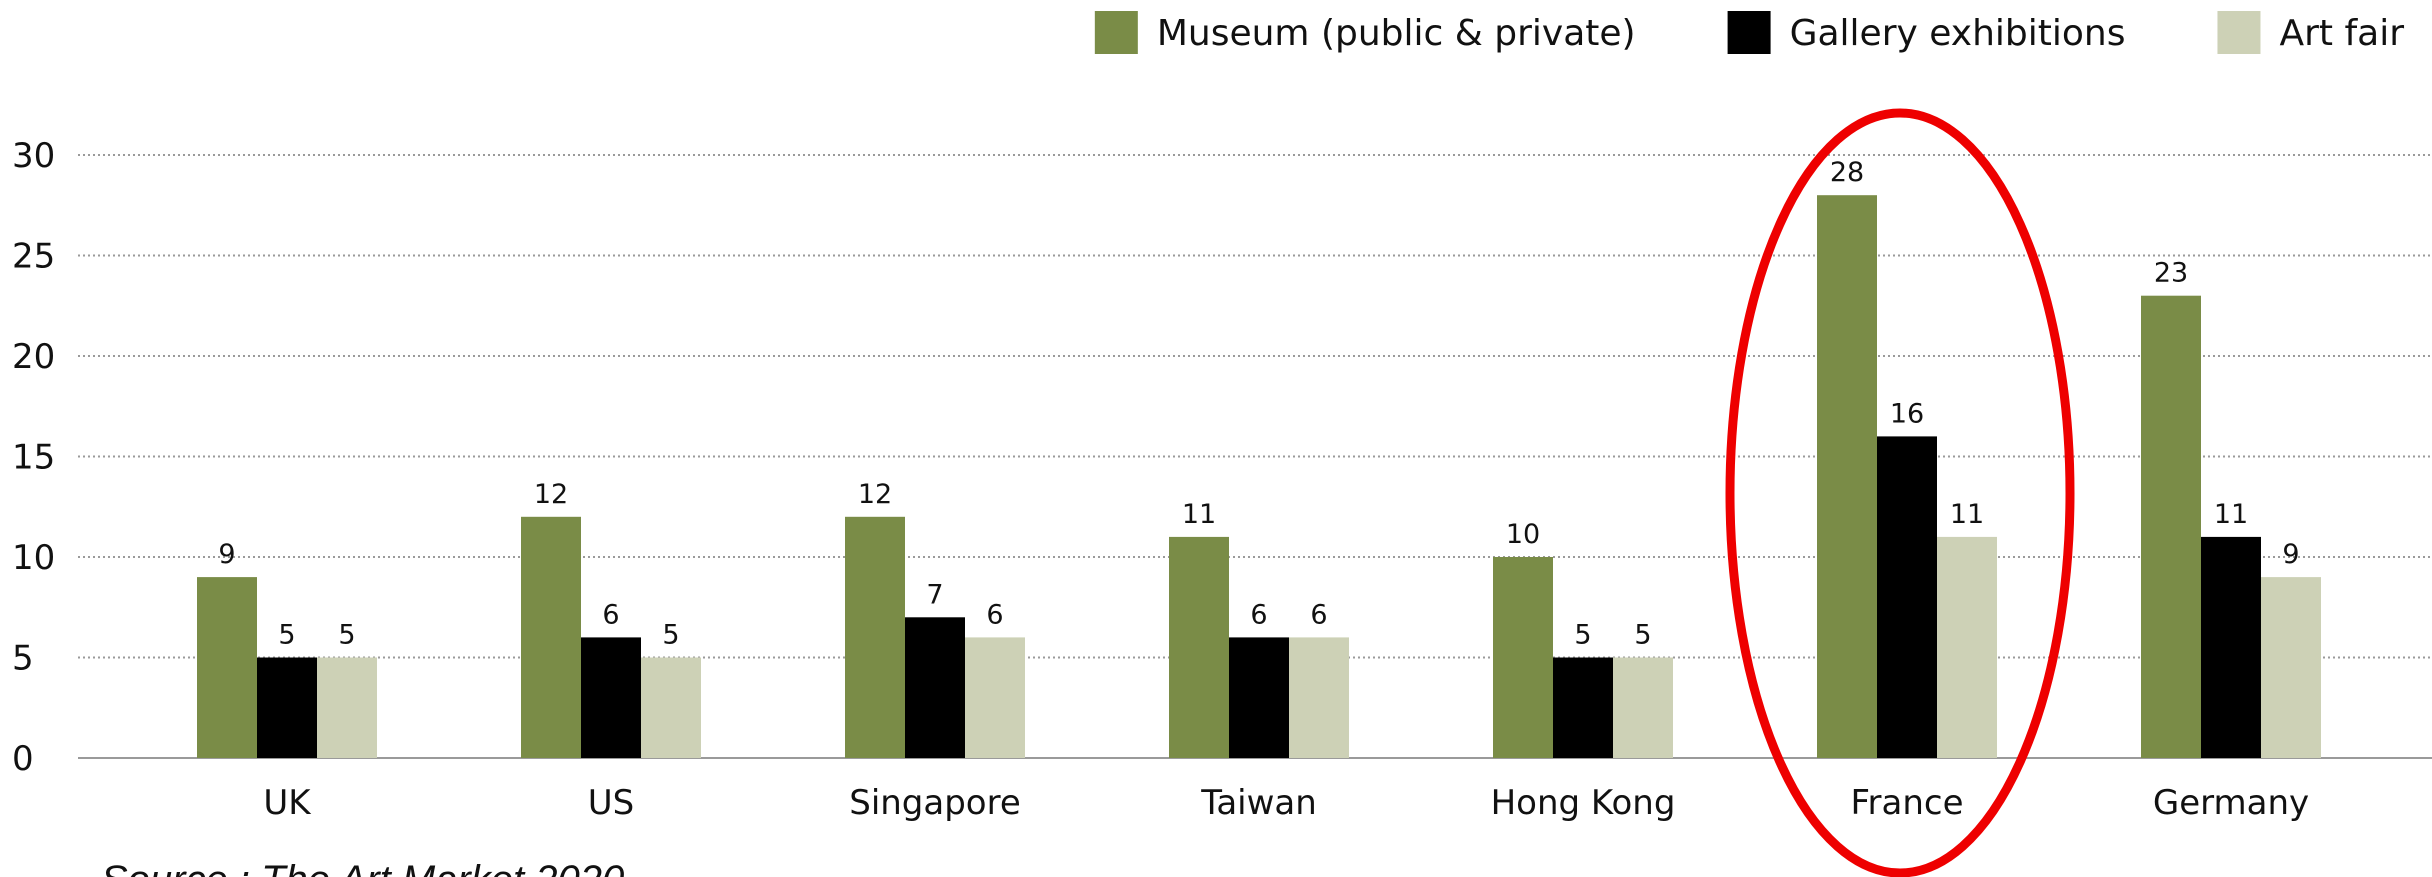  Describe the element at coordinates (33, 357) in the screenshot. I see `y-tick-label: 20` at that location.